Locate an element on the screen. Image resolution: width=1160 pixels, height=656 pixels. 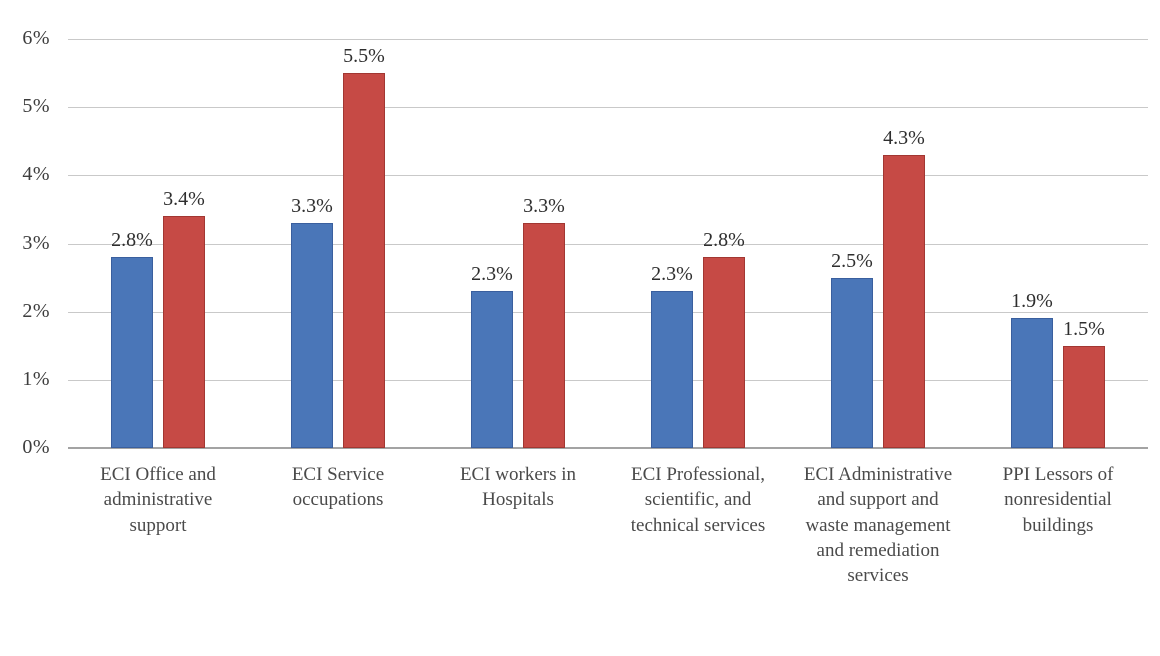
bar-value-label: 1.5% is located at coordinates (1084, 328).